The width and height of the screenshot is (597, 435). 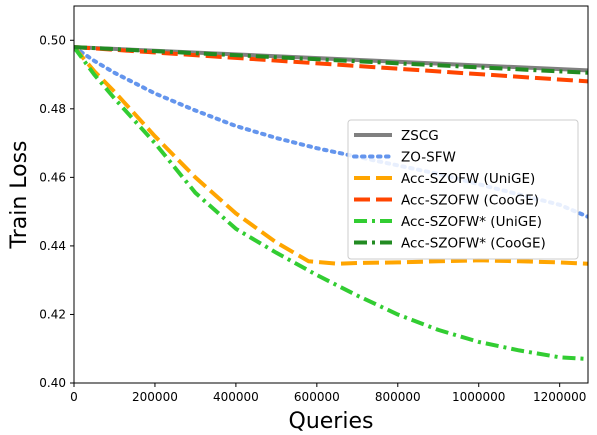 I want to click on y-tick-label: 0.40, so click(x=52, y=383).